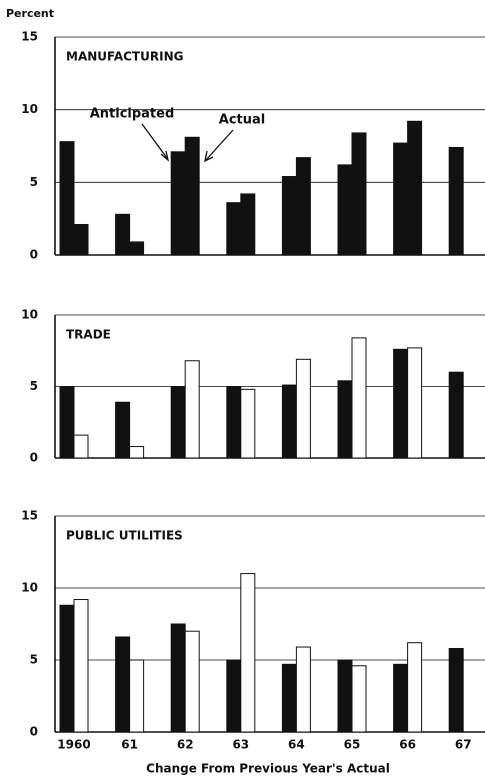  Describe the element at coordinates (132, 114) in the screenshot. I see `annotation: Anticipated` at that location.